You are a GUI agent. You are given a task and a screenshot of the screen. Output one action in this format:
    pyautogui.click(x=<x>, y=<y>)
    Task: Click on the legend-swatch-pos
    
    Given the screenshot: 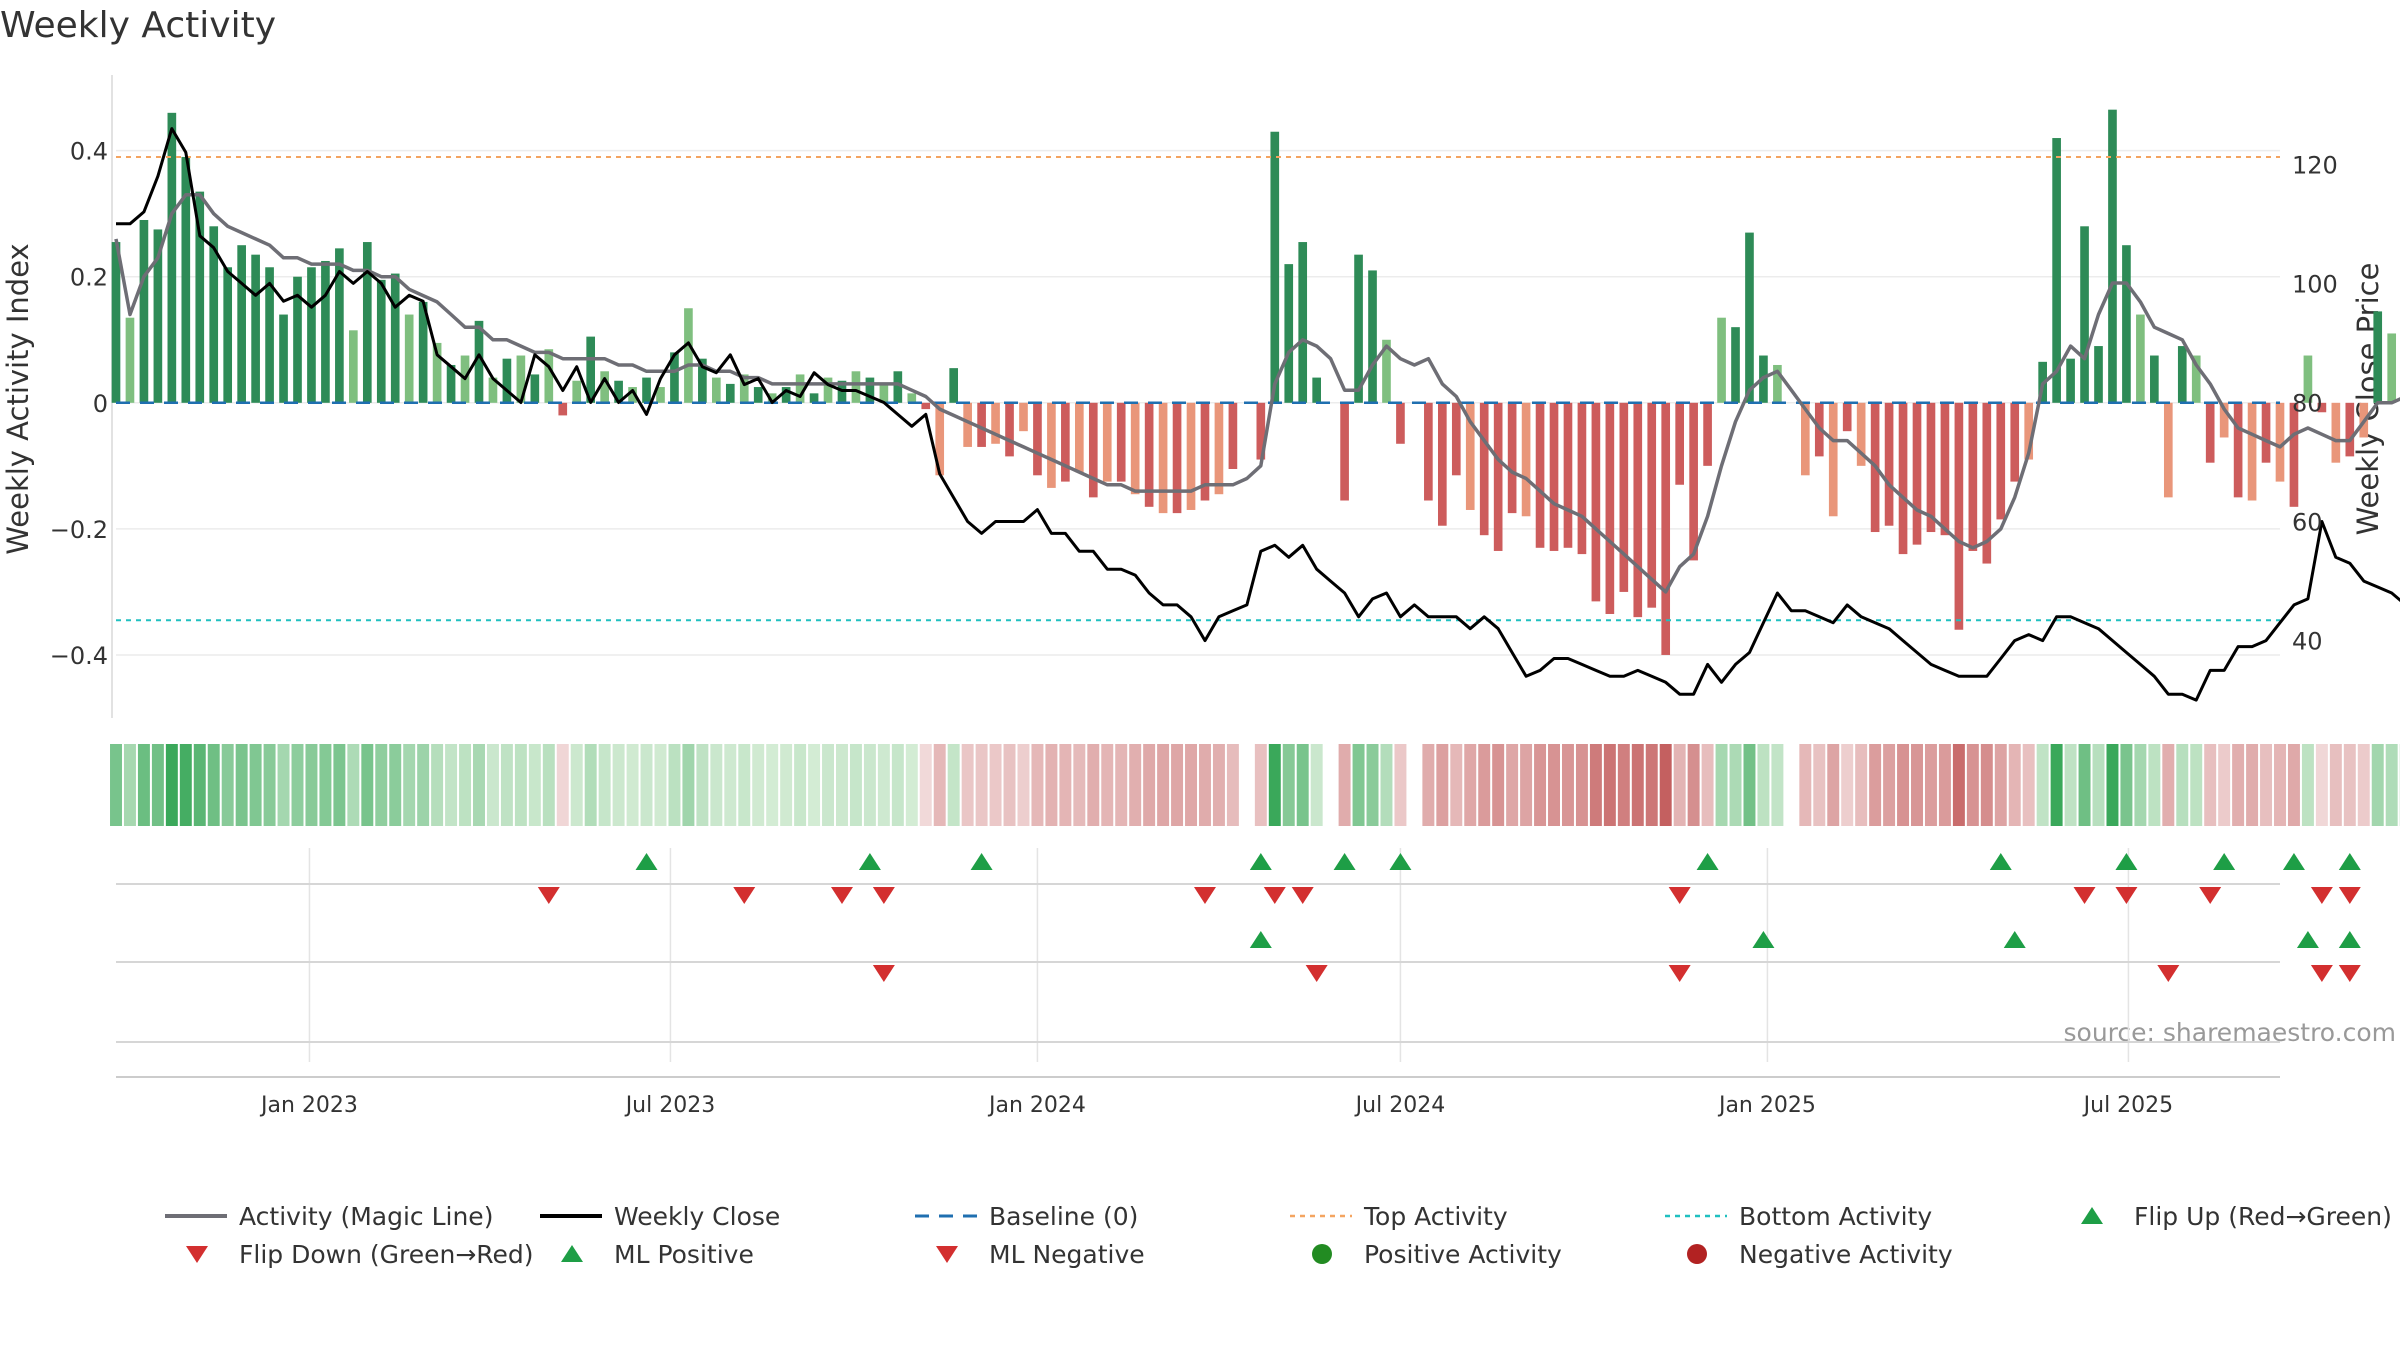 What is the action you would take?
    pyautogui.click(x=1322, y=1254)
    